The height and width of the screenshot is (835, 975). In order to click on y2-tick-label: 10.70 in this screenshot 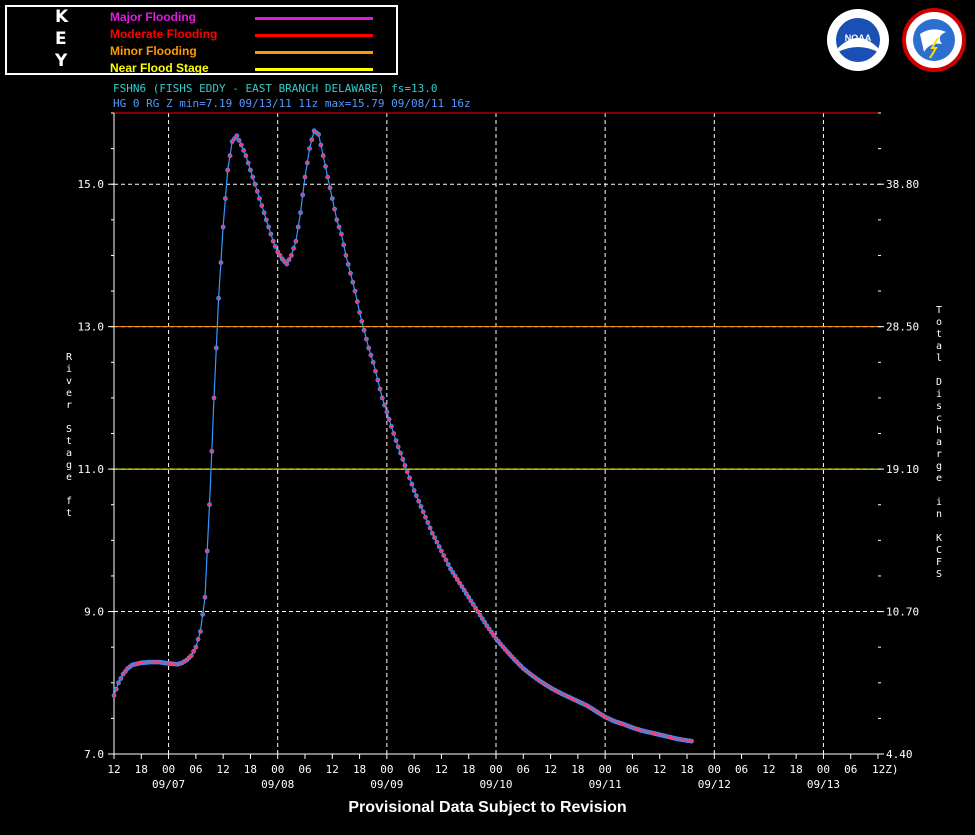, I will do `click(902, 612)`.